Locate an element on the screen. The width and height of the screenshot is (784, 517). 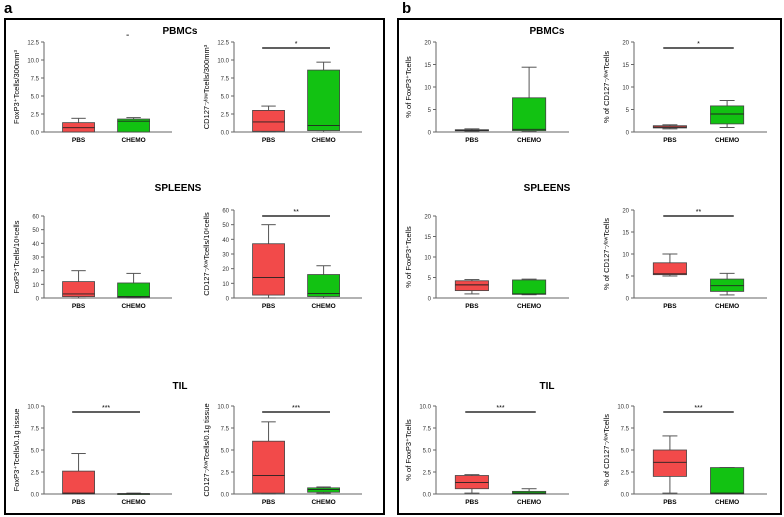
panel-a-section-til: TIL is located at coordinates (180, 386).